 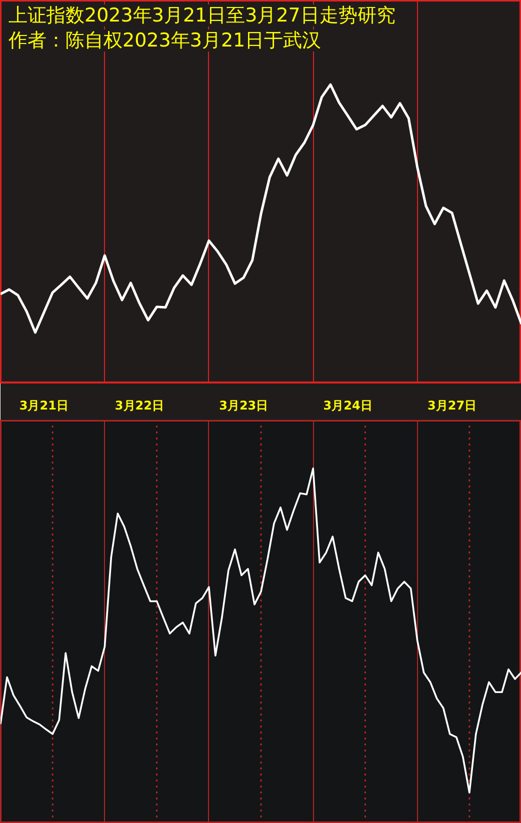 What do you see at coordinates (139, 405) in the screenshot?
I see `x-tick-label: 3月22日` at bounding box center [139, 405].